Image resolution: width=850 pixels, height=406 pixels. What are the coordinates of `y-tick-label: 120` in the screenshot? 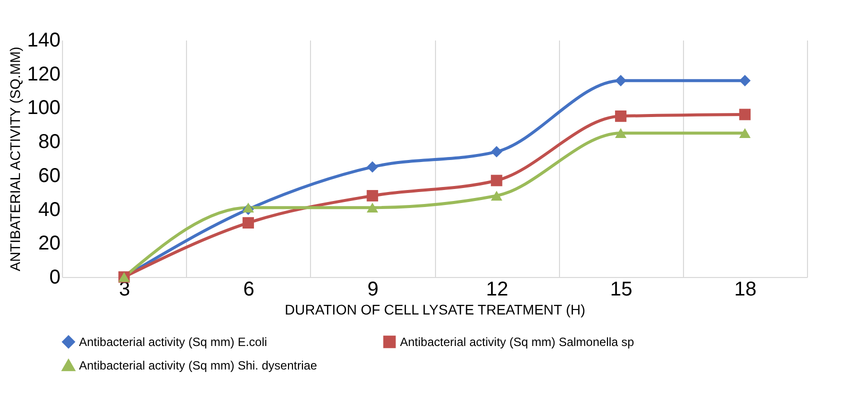 It's located at (43, 74).